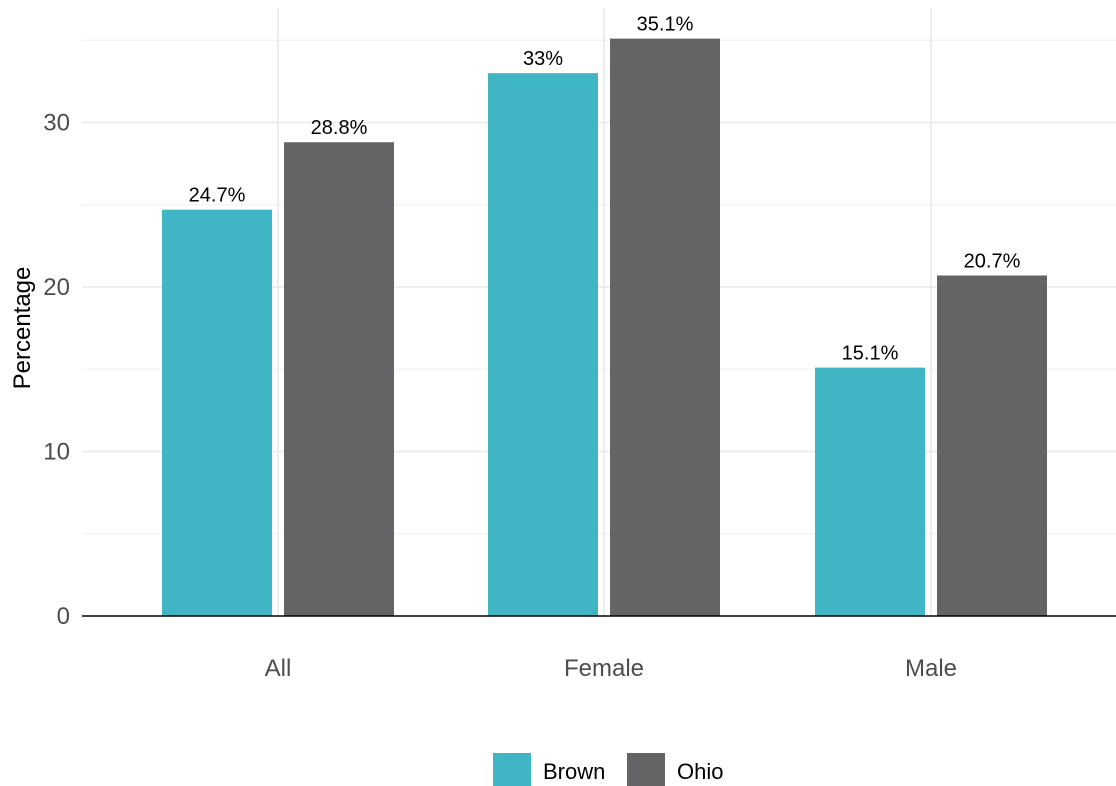 Image resolution: width=1116 pixels, height=786 pixels. What do you see at coordinates (543, 344) in the screenshot?
I see `bar-brown-female` at bounding box center [543, 344].